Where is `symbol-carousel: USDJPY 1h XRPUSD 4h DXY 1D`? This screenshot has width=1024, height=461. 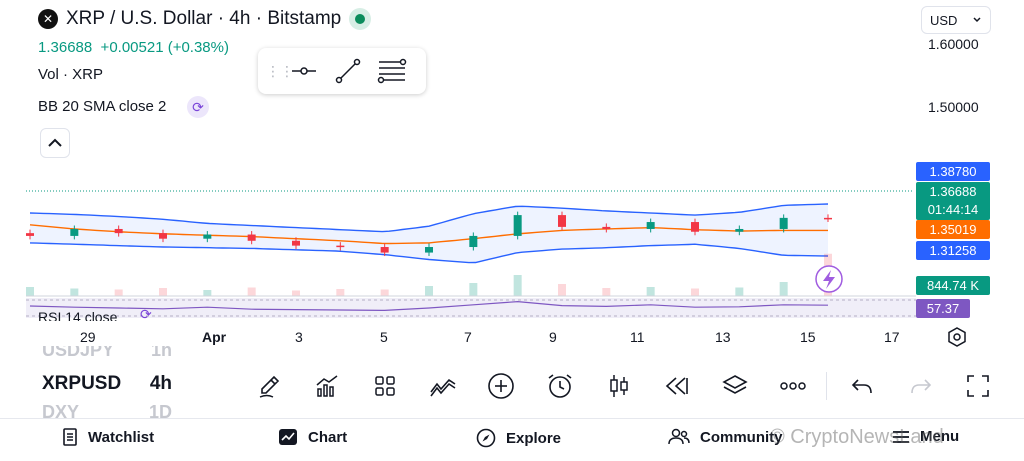 symbol-carousel: USDJPY 1h XRPUSD 4h DXY 1D is located at coordinates (127, 382).